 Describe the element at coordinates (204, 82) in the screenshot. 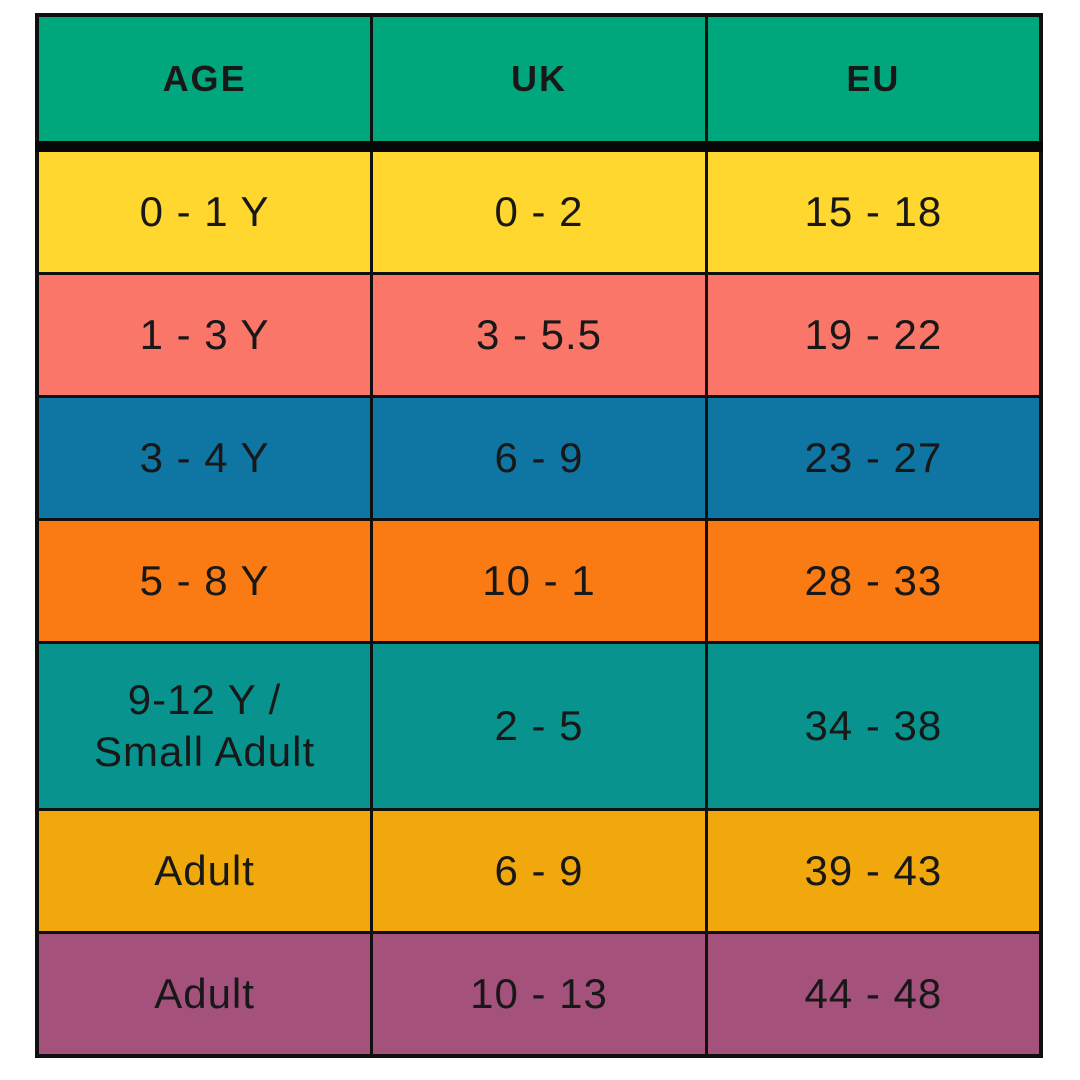

I see `header-cell-age: AGE` at that location.